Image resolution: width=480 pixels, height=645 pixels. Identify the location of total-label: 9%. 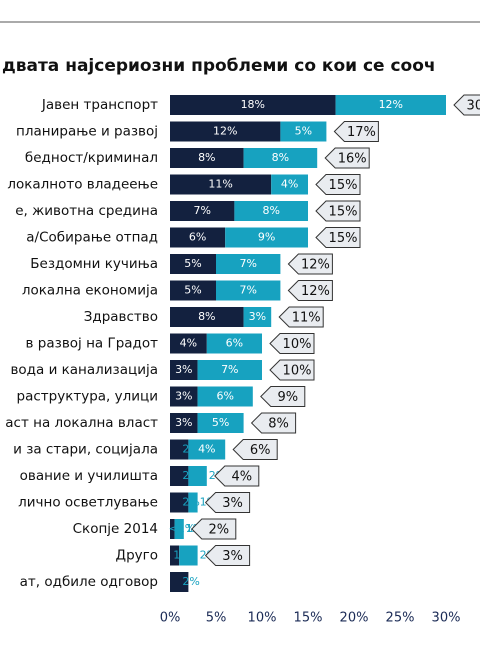
(287, 397).